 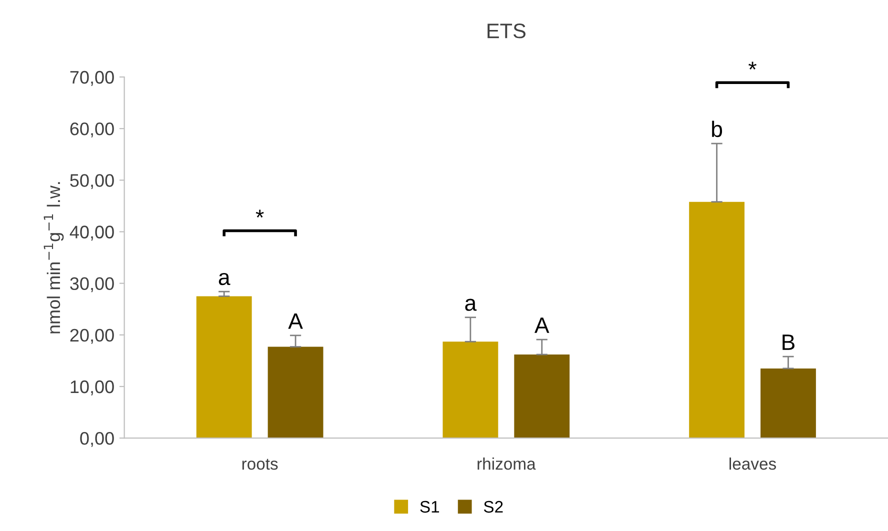 I want to click on y-tick-label: 60,00, so click(x=92, y=130).